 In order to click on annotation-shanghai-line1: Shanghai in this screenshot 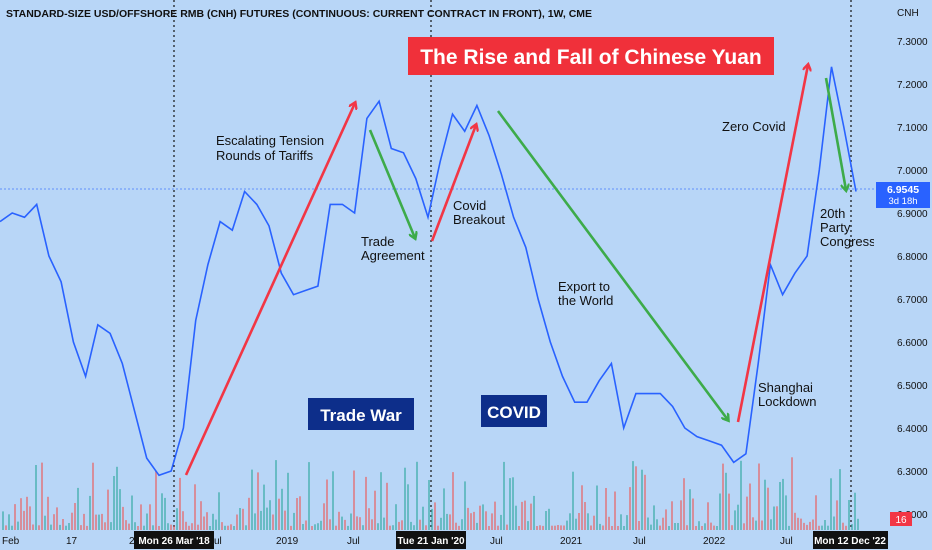, I will do `click(785, 387)`.